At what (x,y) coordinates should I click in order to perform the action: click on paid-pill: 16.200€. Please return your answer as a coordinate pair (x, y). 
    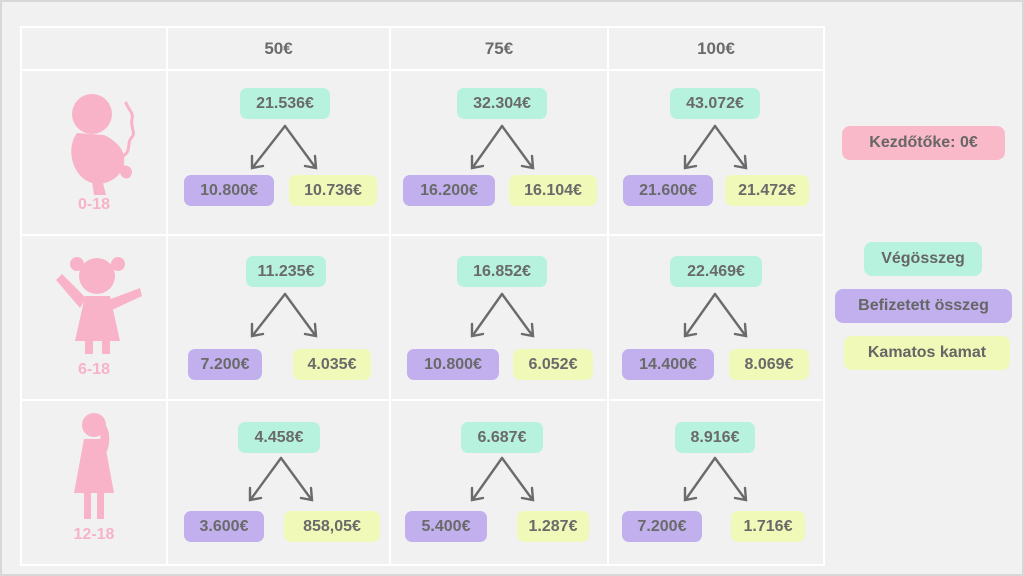
    Looking at the image, I should click on (449, 190).